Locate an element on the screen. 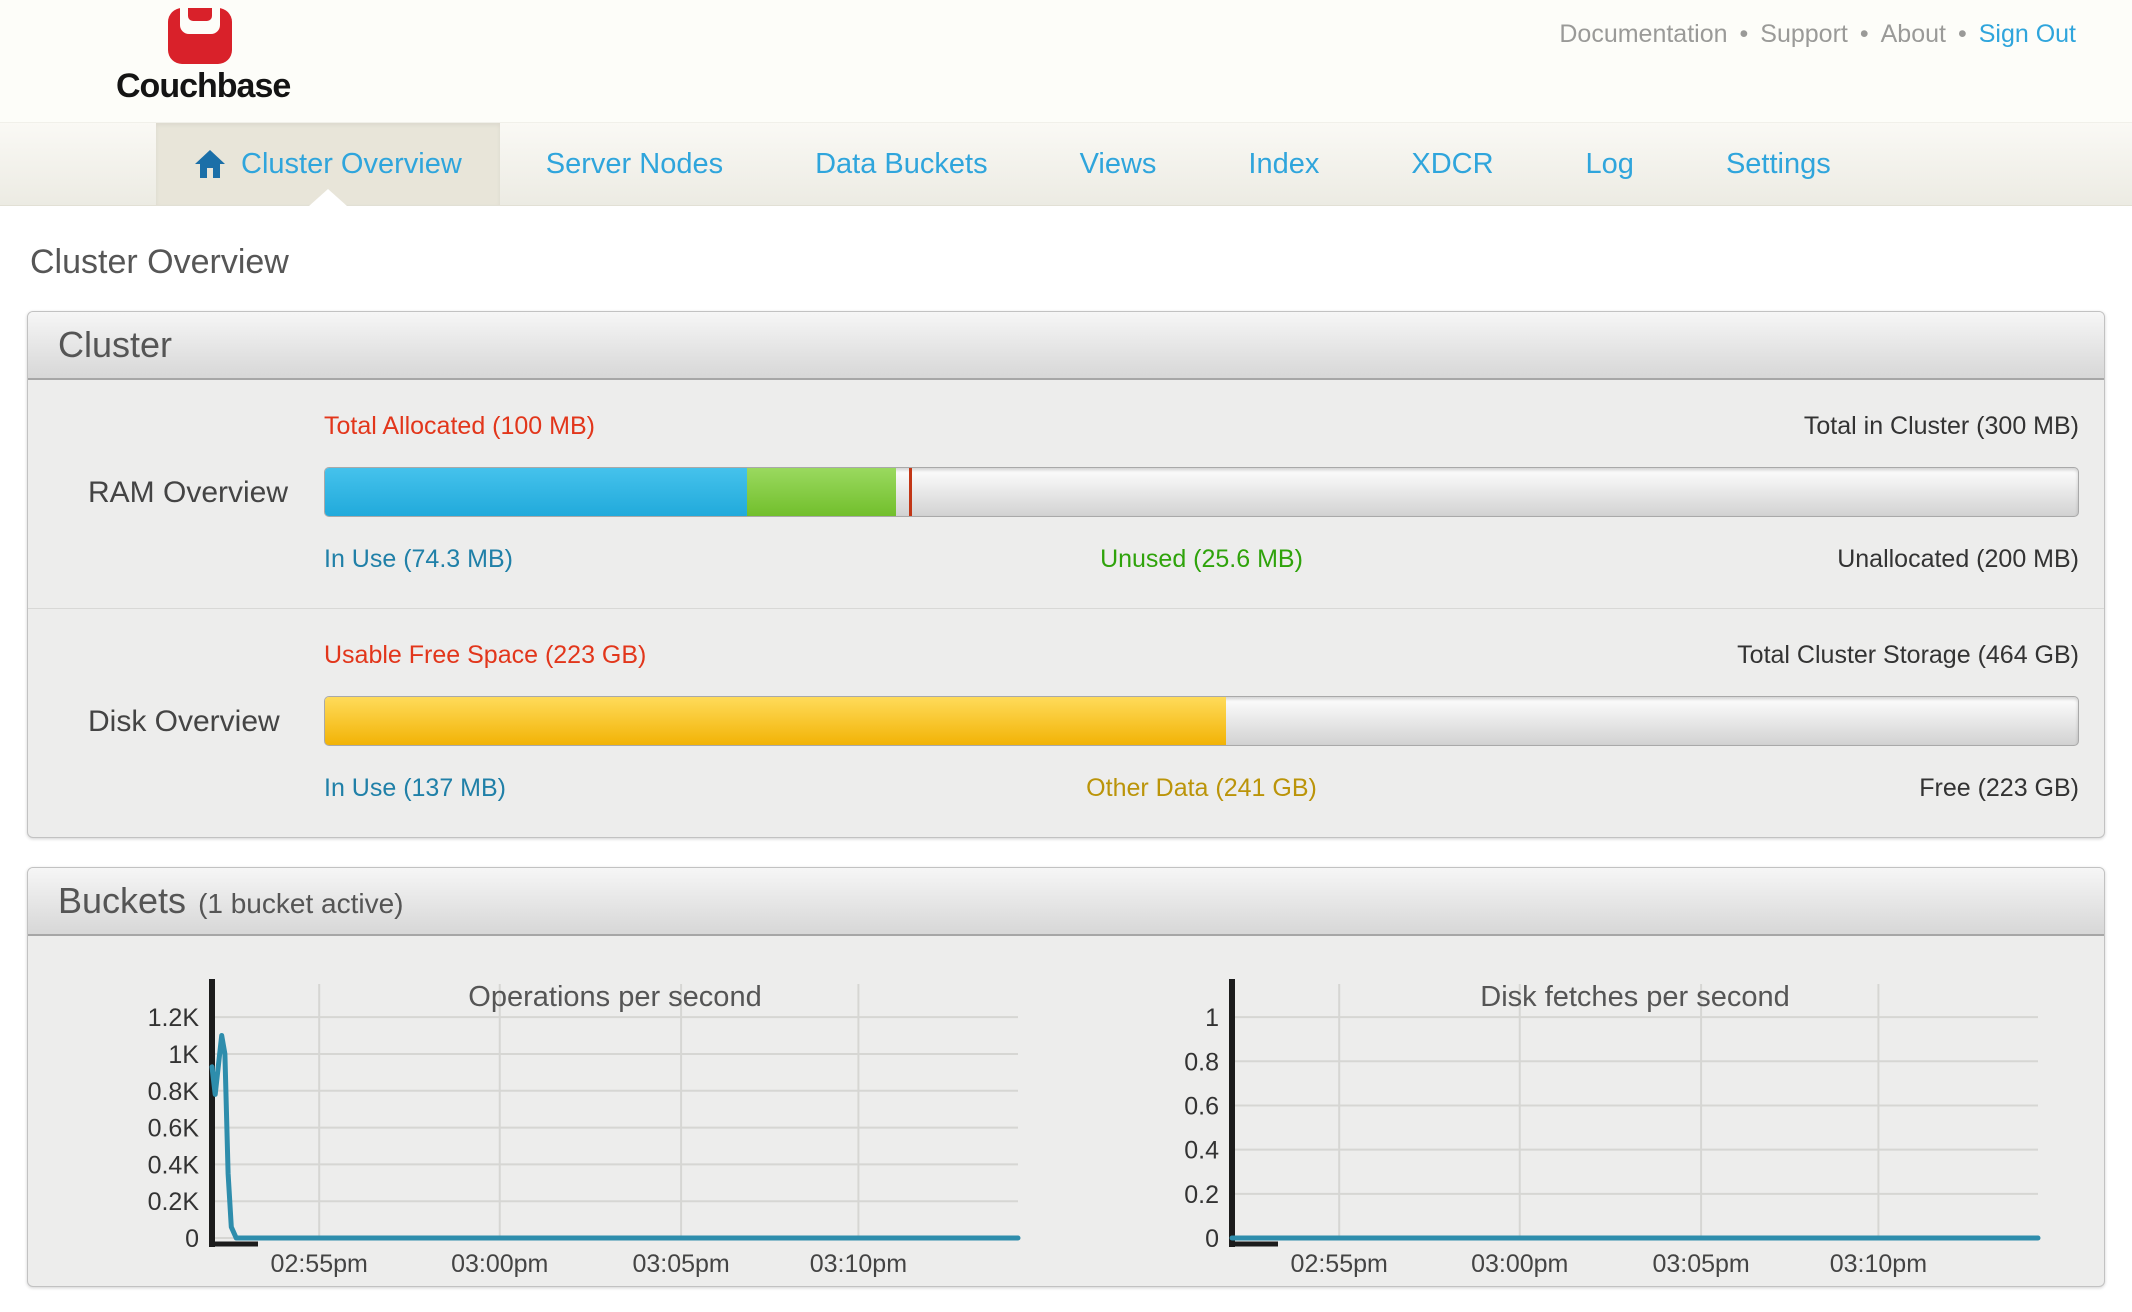 The image size is (2132, 1312). couchbase-logo-icon is located at coordinates (200, 36).